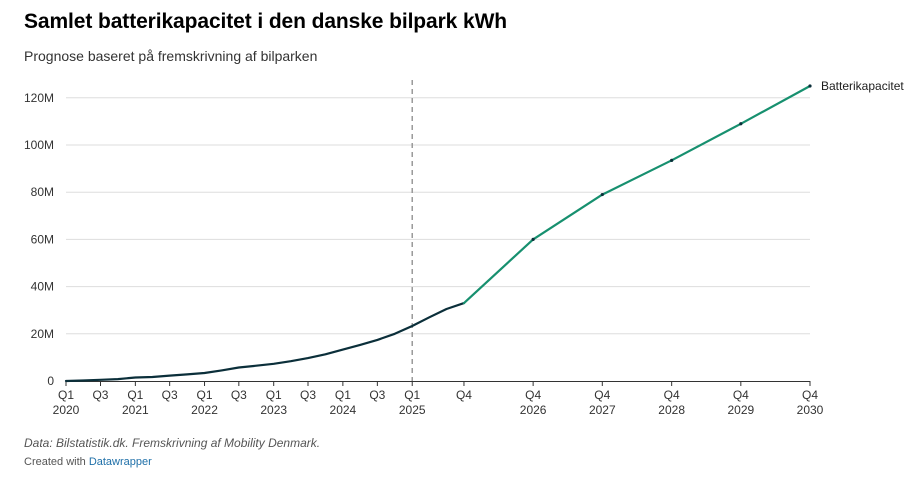 The height and width of the screenshot is (481, 917). Describe the element at coordinates (42, 334) in the screenshot. I see `y-tick-label: 20M` at that location.